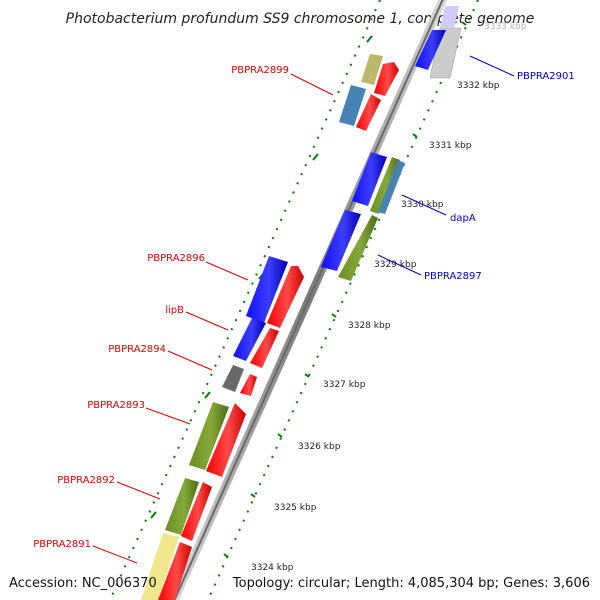 The height and width of the screenshot is (600, 600). I want to click on label-pbpra2891: PBPRA2891, so click(62, 544).